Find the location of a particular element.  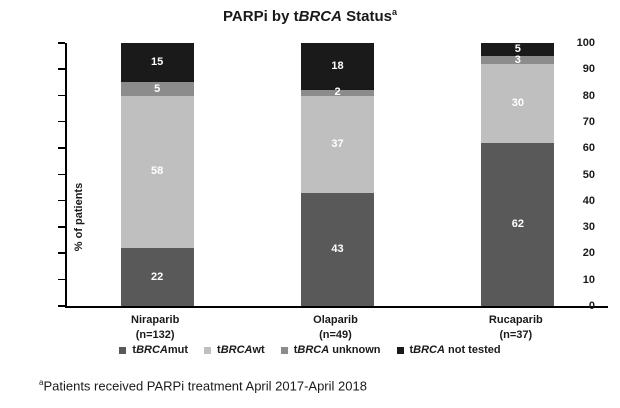

y-tick-label: 90 is located at coordinates (588, 69).